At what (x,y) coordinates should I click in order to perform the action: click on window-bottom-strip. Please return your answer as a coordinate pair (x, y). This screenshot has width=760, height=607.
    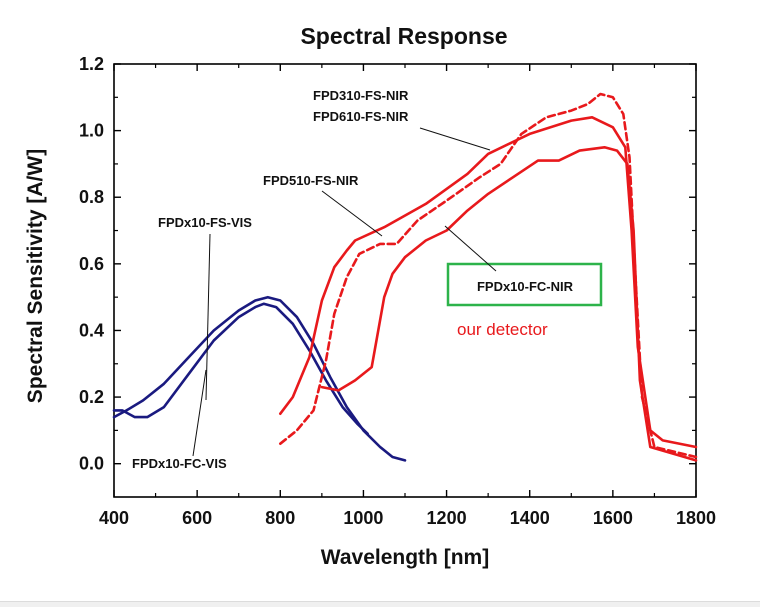
    Looking at the image, I should click on (380, 604).